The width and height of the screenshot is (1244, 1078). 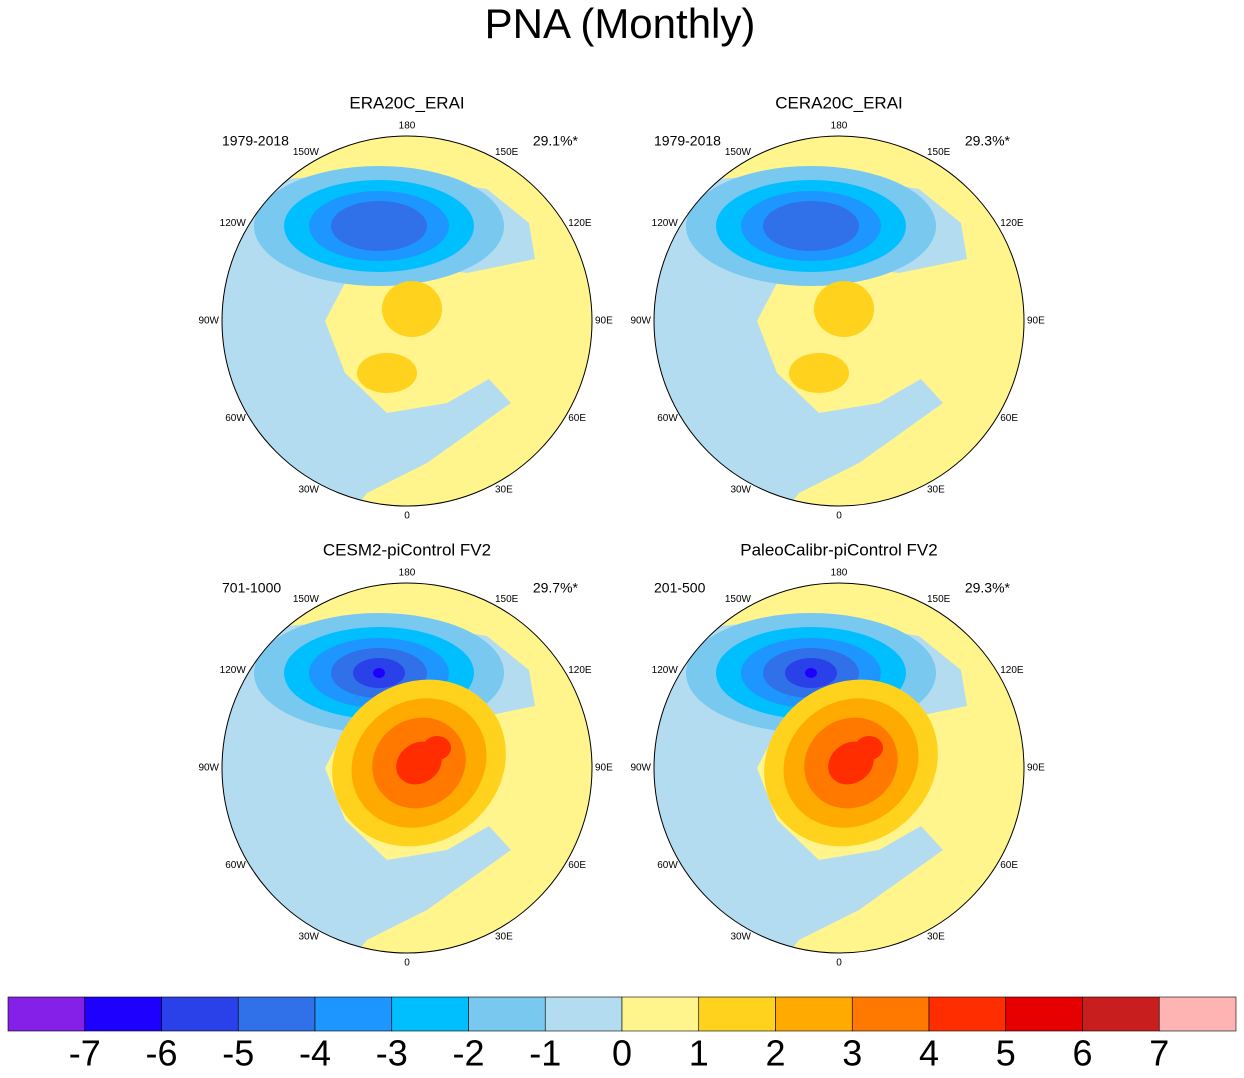 I want to click on panel-period: 701-1000, so click(x=251, y=588).